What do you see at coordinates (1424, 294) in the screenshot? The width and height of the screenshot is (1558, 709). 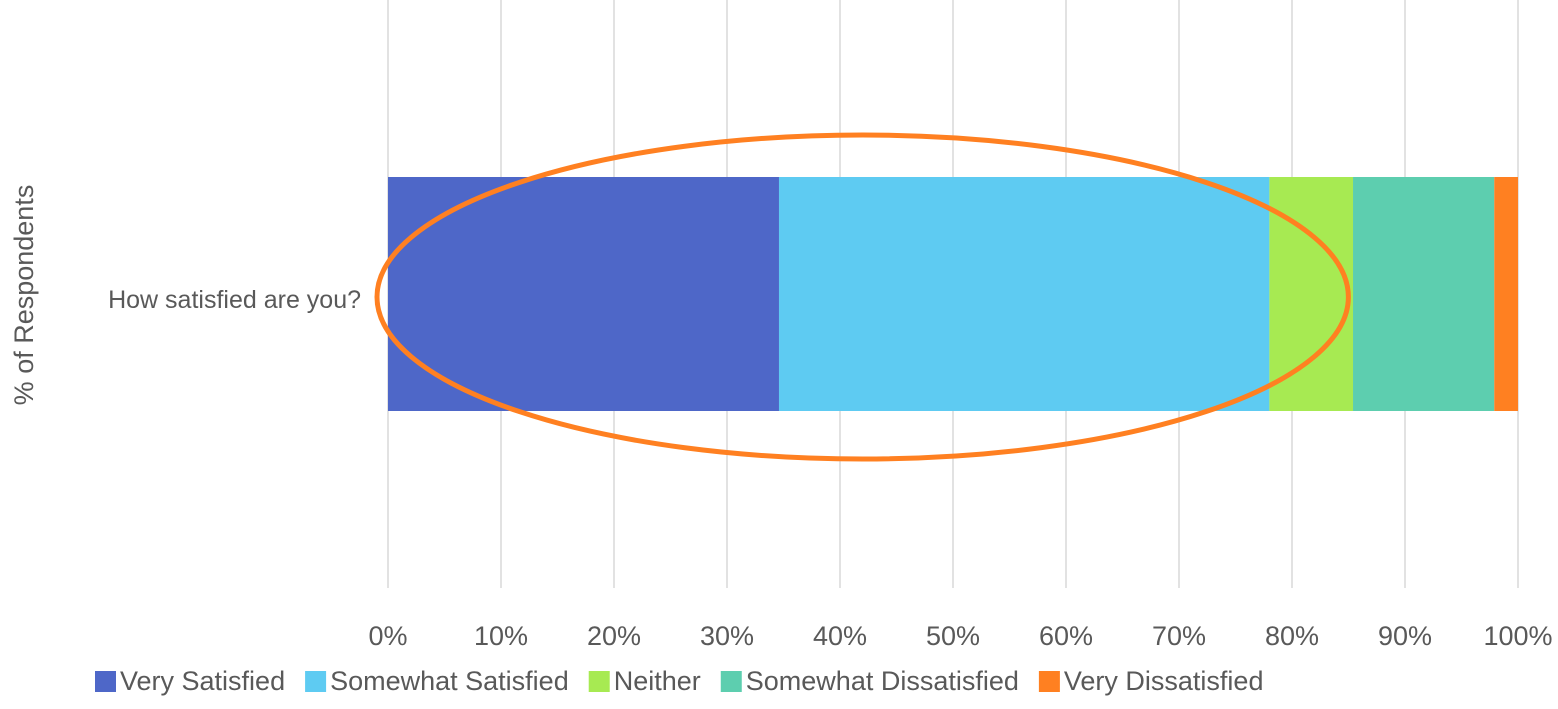 I see `bar-segment-somewhat-dissatisfied` at bounding box center [1424, 294].